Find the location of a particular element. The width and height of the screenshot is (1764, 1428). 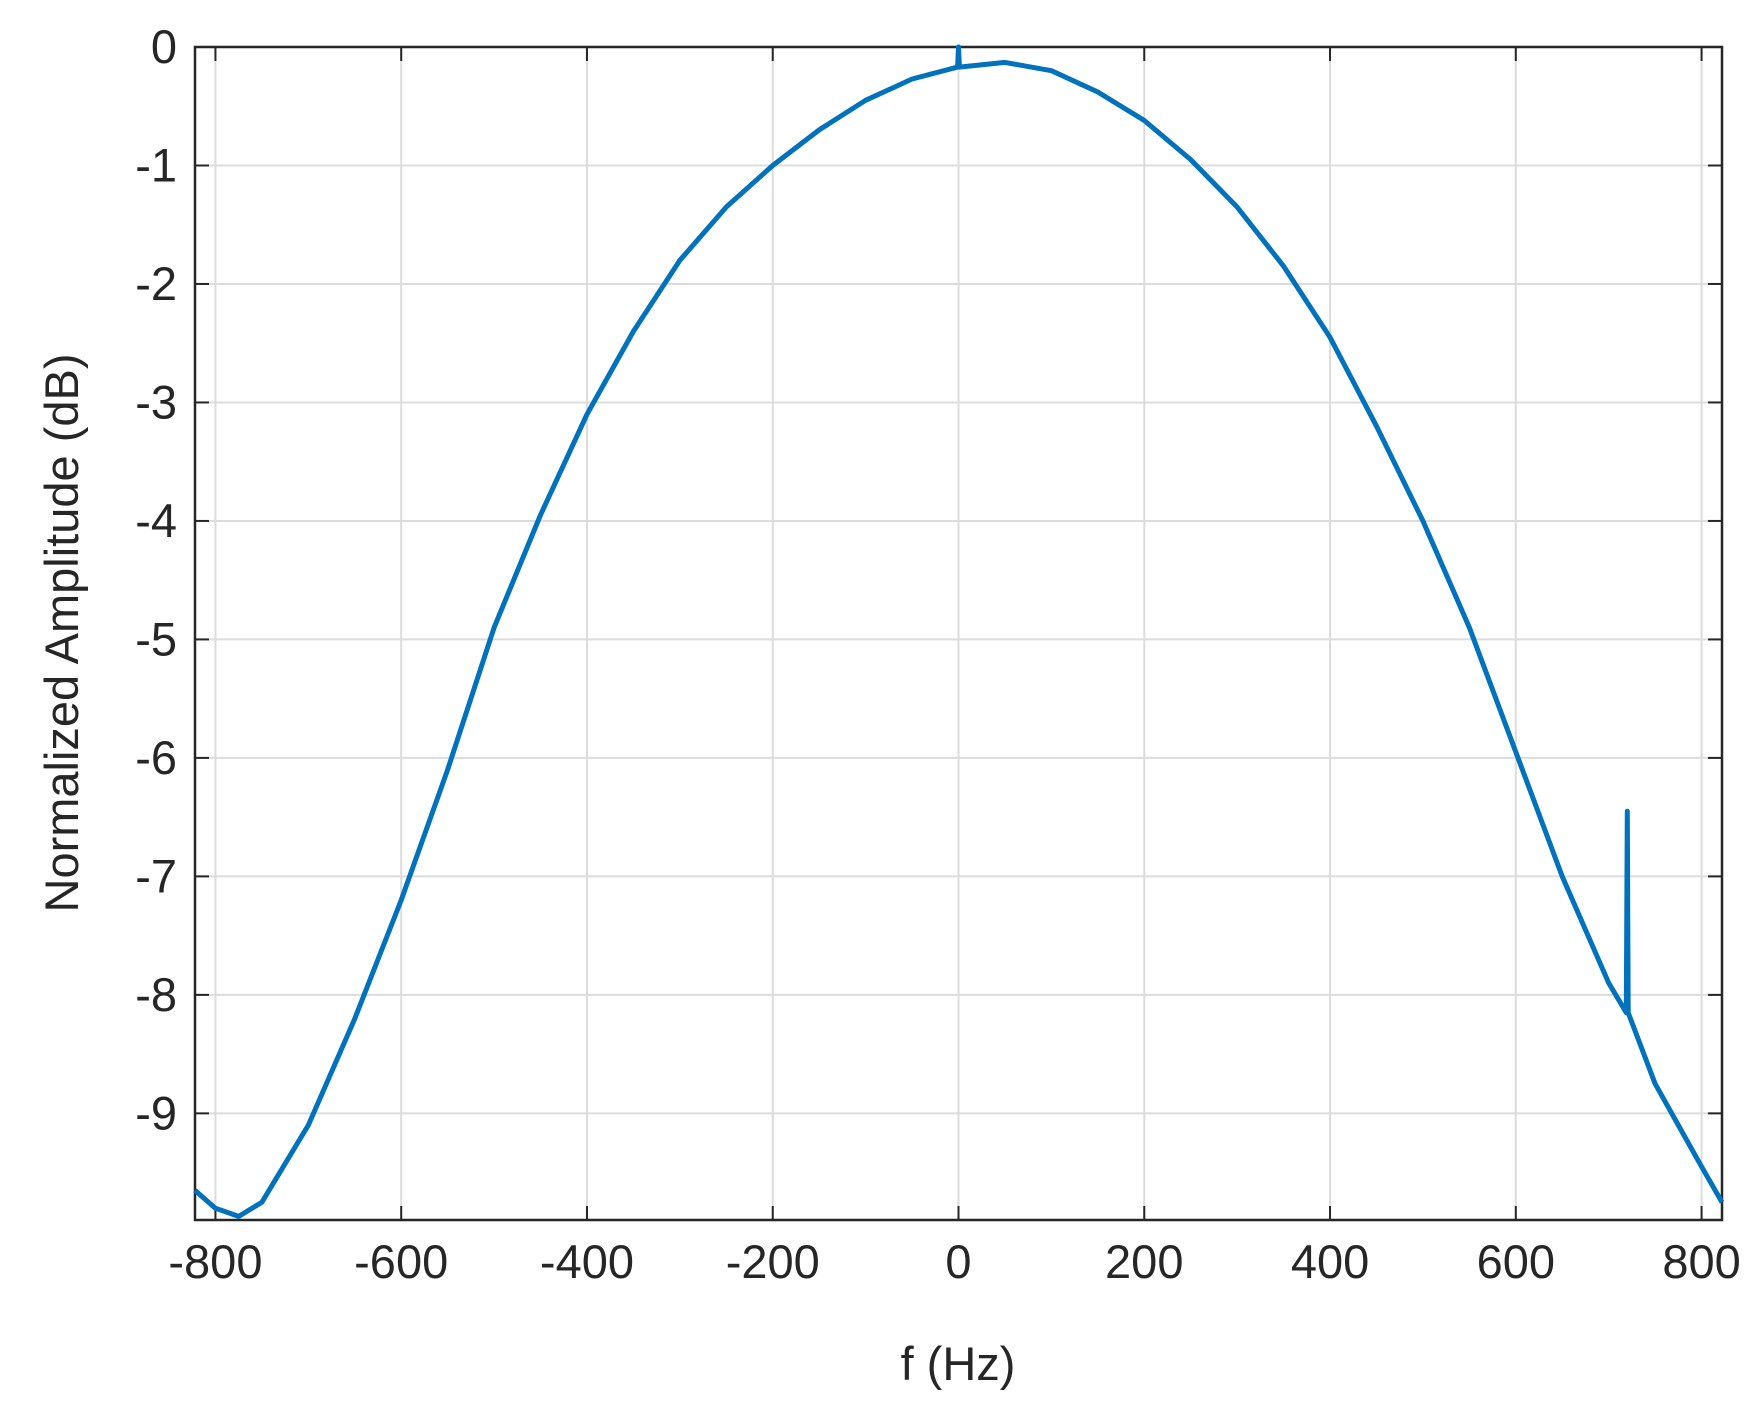

x-tick-label: 800 is located at coordinates (1701, 1261).